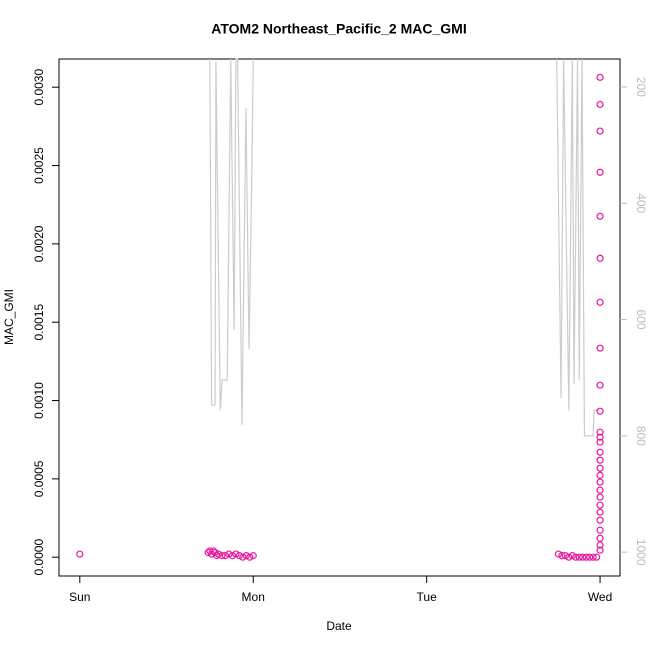 This screenshot has height=655, width=650. Describe the element at coordinates (39, 322) in the screenshot. I see `y-tick-label: 0.0015` at that location.